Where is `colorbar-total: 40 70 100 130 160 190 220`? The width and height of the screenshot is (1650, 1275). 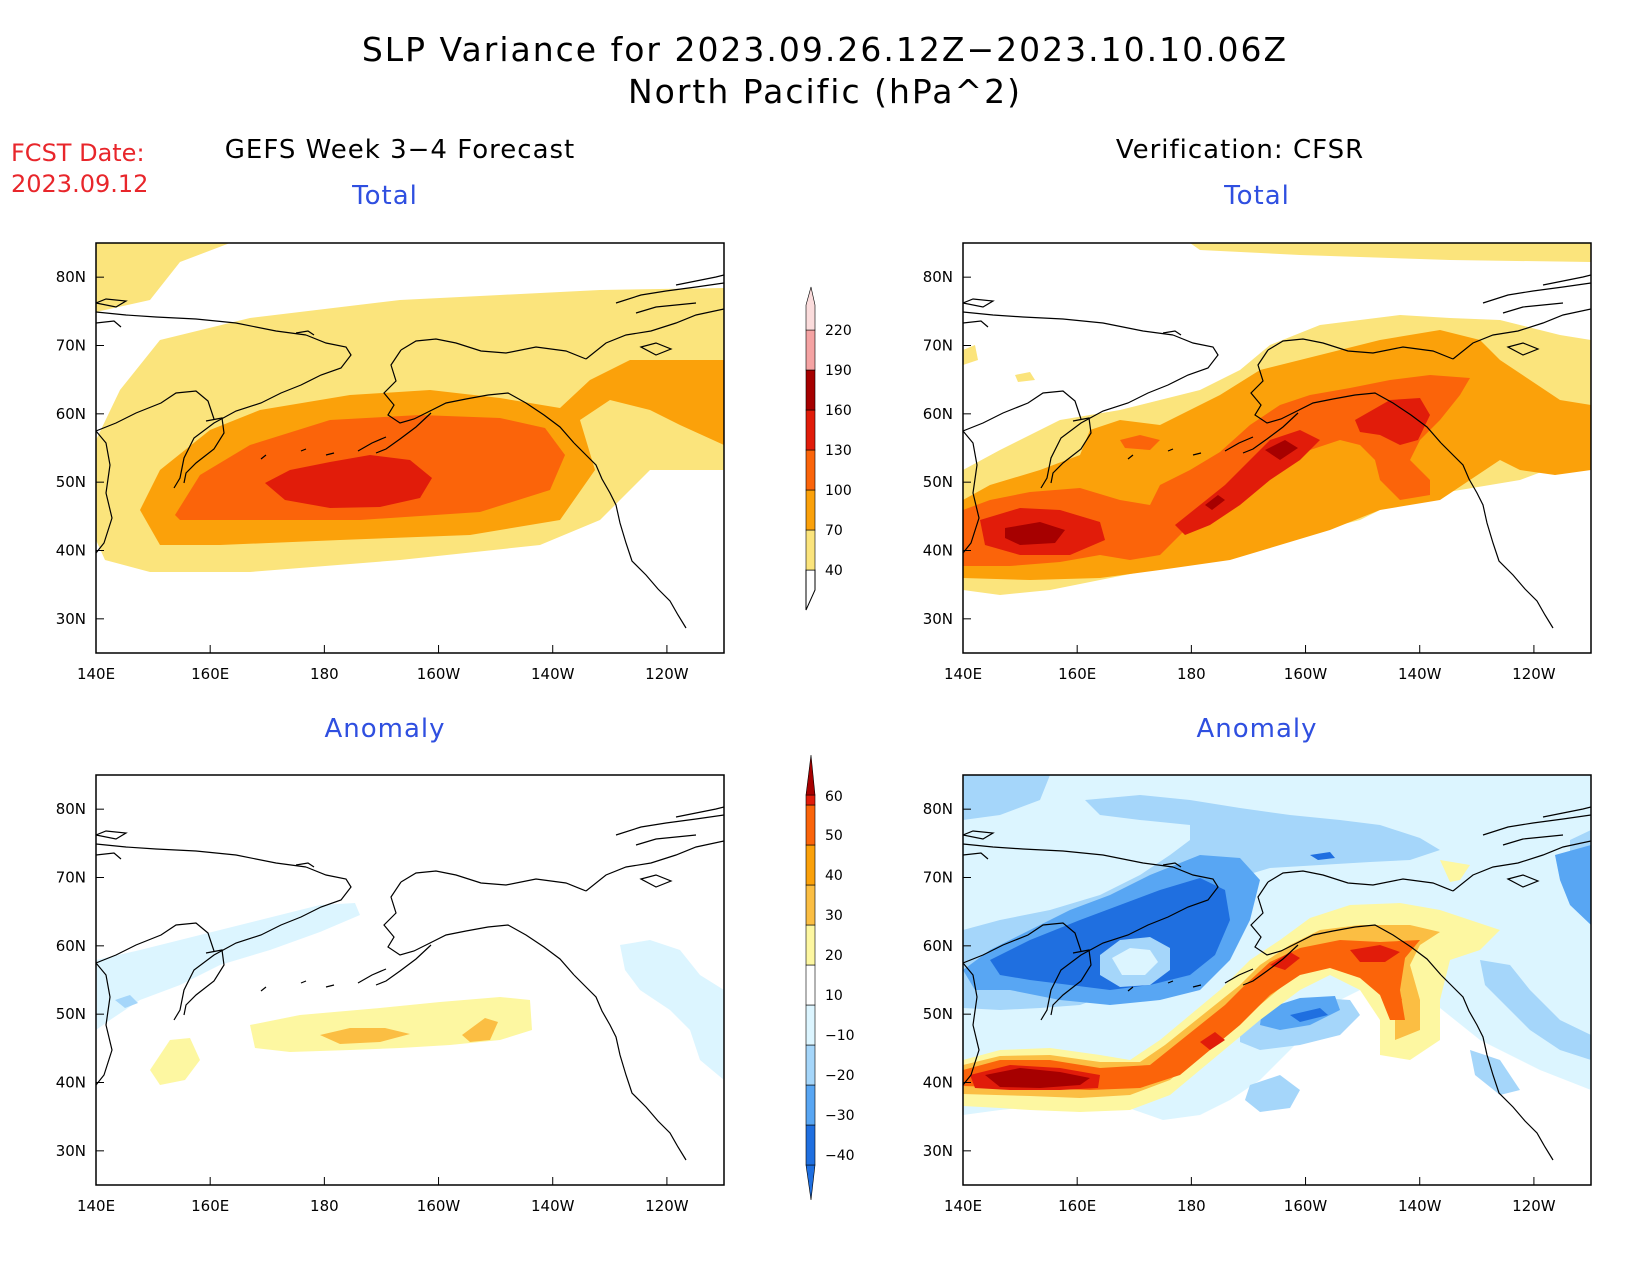
colorbar-total: 40 70 100 130 160 190 220 is located at coordinates (828, 448).